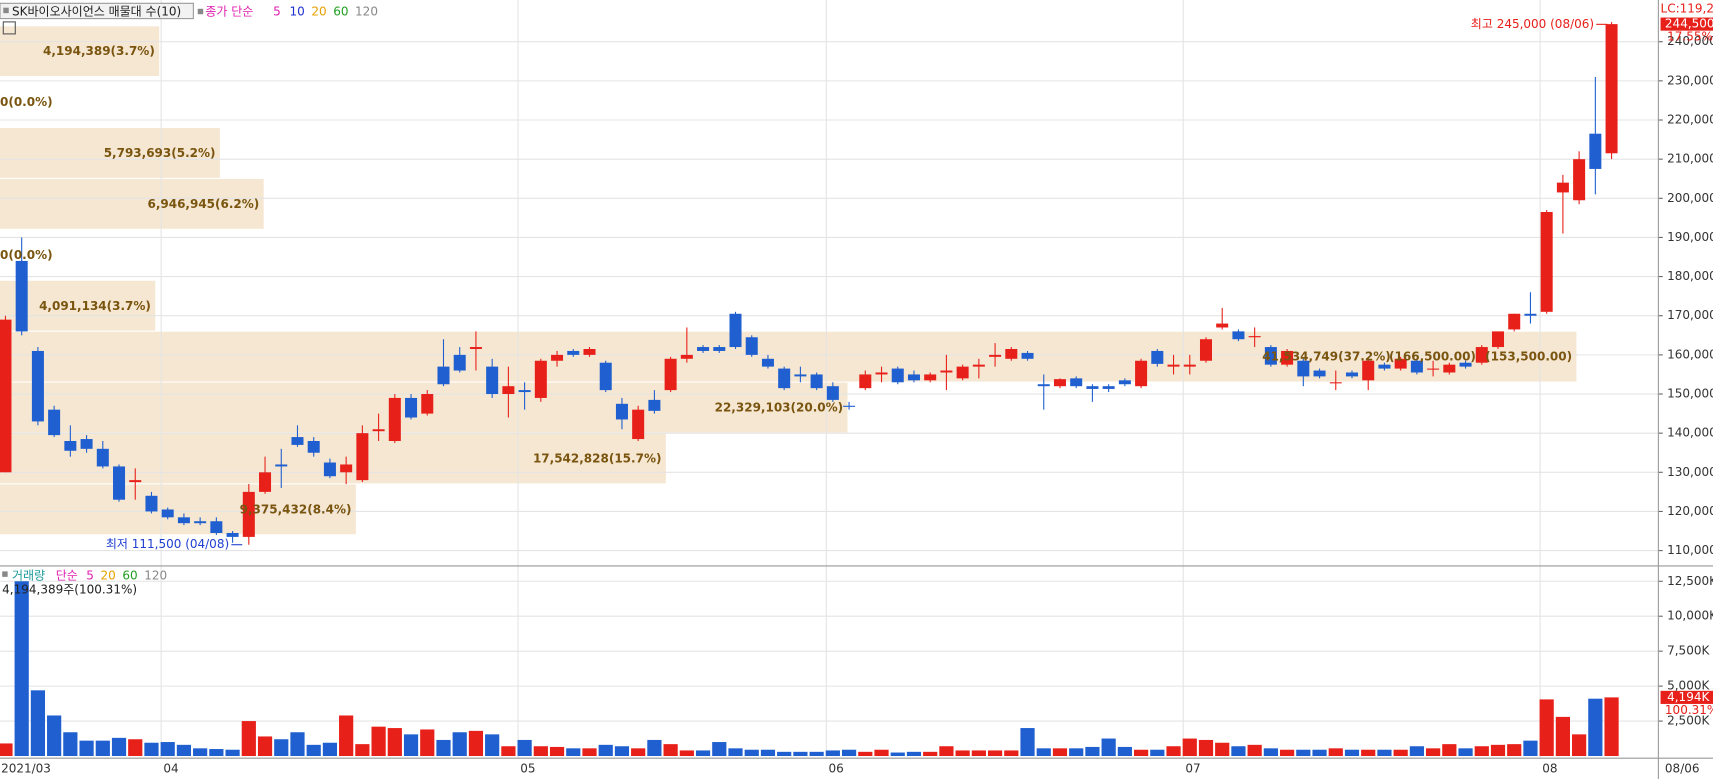 Image resolution: width=1713 pixels, height=783 pixels. I want to click on volume-legend-item: 5, so click(90, 575).